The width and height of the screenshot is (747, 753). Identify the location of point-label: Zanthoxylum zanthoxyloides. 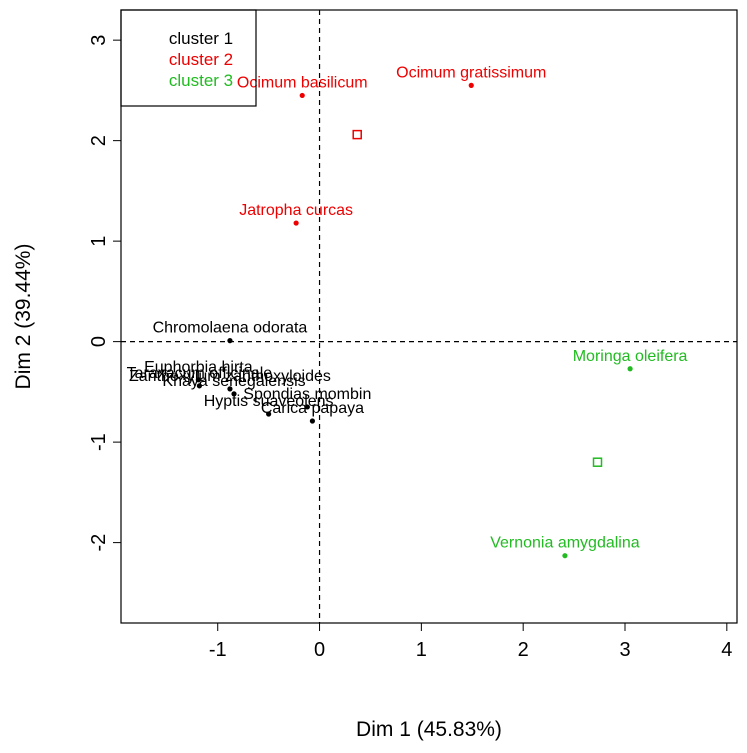
(230, 376).